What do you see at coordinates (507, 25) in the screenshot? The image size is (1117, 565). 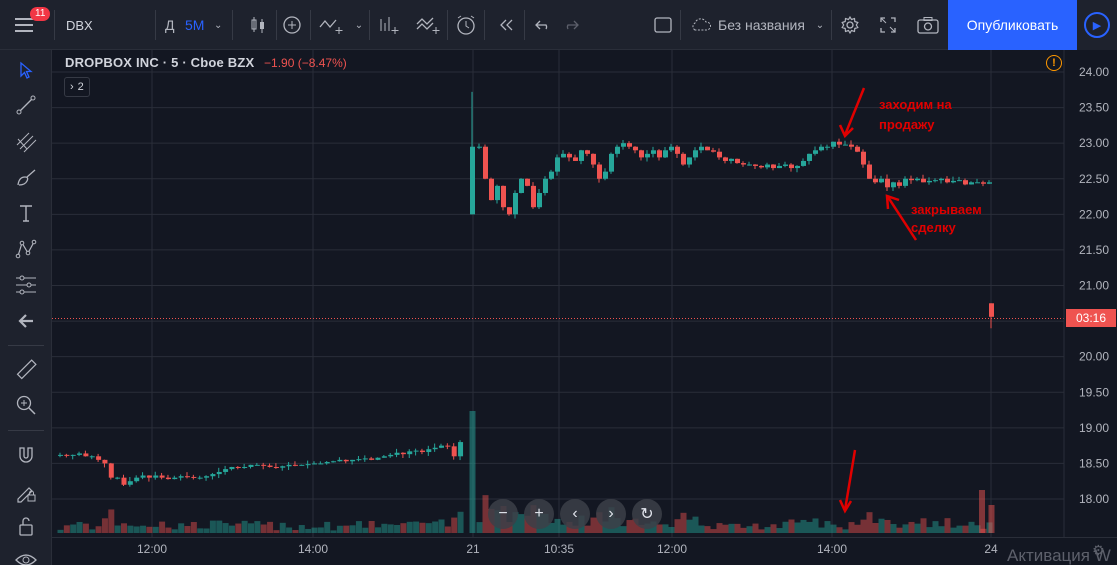 I see `replay-icon` at bounding box center [507, 25].